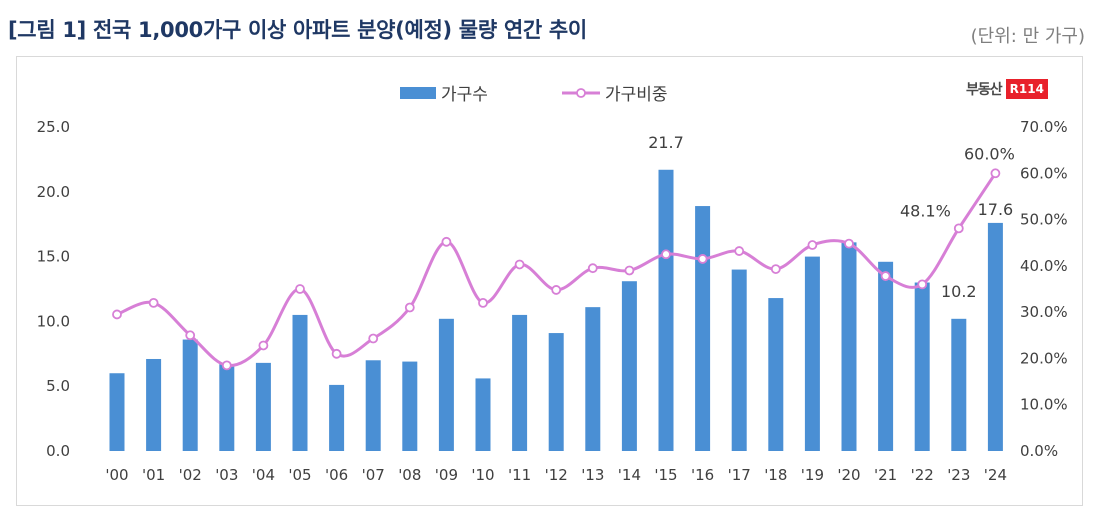 The width and height of the screenshot is (1093, 512). Describe the element at coordinates (1044, 220) in the screenshot. I see `right-axis-tick: 50.0%` at that location.